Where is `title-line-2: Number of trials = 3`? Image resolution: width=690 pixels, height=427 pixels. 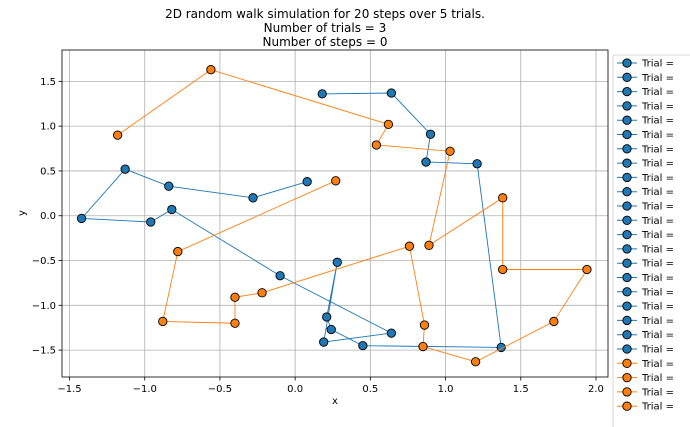
title-line-2: Number of trials = 3 is located at coordinates (325, 28).